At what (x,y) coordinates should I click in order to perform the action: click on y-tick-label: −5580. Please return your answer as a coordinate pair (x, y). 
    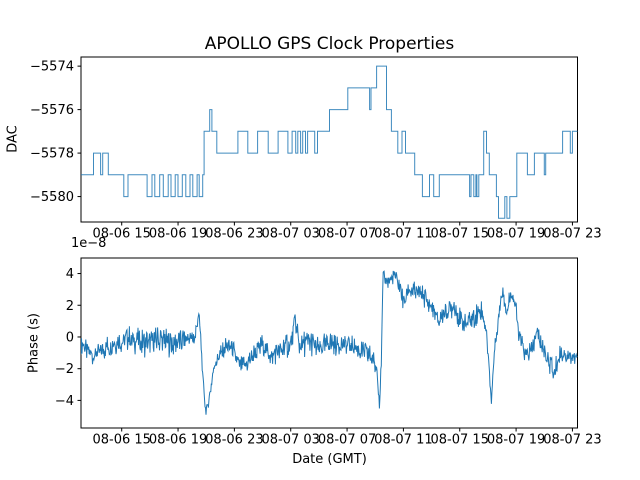
    Looking at the image, I should click on (52, 197).